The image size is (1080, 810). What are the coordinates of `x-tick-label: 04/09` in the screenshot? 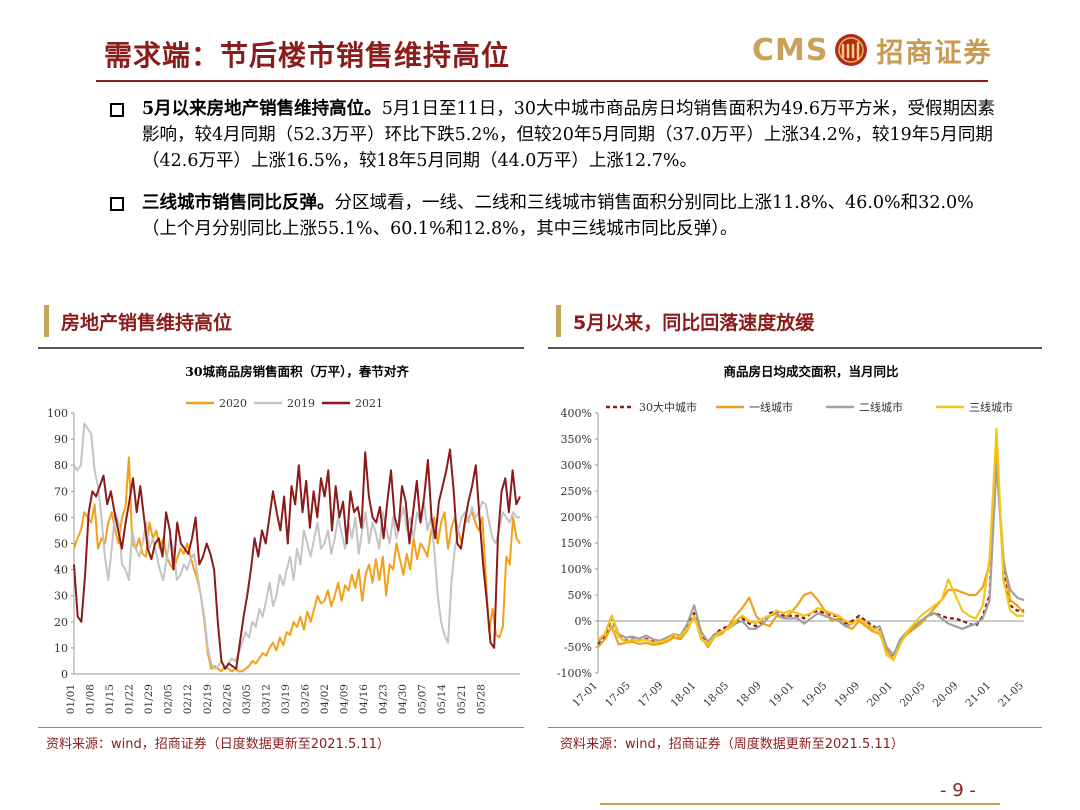 It's located at (345, 699).